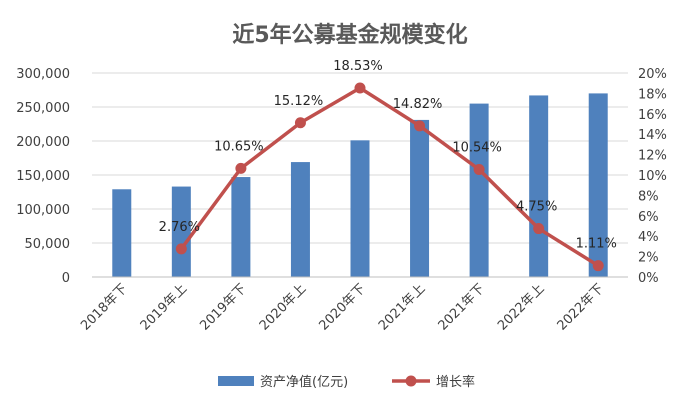 The width and height of the screenshot is (700, 411). I want to click on x-tick-label: 2019年上, so click(164, 307).